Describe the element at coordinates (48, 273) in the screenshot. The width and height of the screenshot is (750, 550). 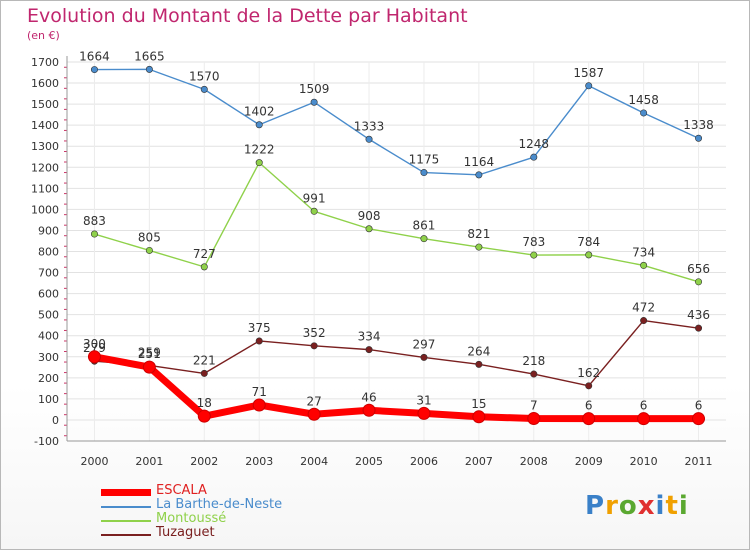
I see `y-tick-label: 700` at that location.